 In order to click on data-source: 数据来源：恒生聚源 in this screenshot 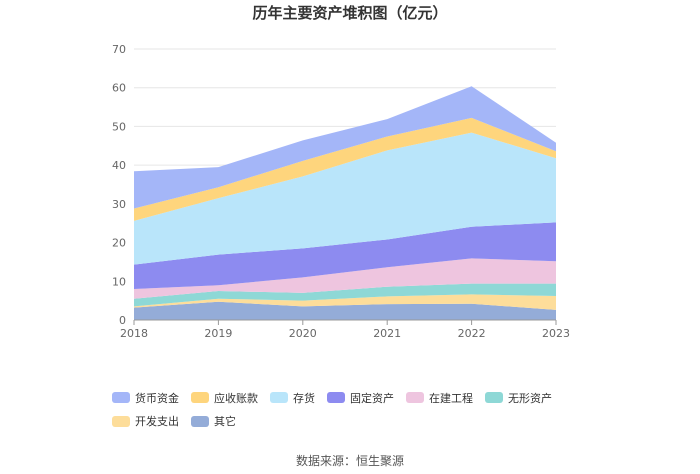, I will do `click(349, 461)`.